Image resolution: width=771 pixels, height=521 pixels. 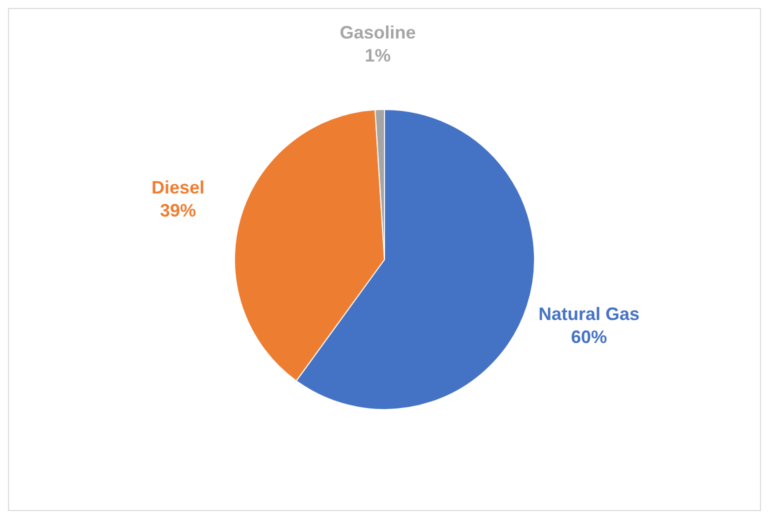 What do you see at coordinates (377, 56) in the screenshot?
I see `data-label: 1%` at bounding box center [377, 56].